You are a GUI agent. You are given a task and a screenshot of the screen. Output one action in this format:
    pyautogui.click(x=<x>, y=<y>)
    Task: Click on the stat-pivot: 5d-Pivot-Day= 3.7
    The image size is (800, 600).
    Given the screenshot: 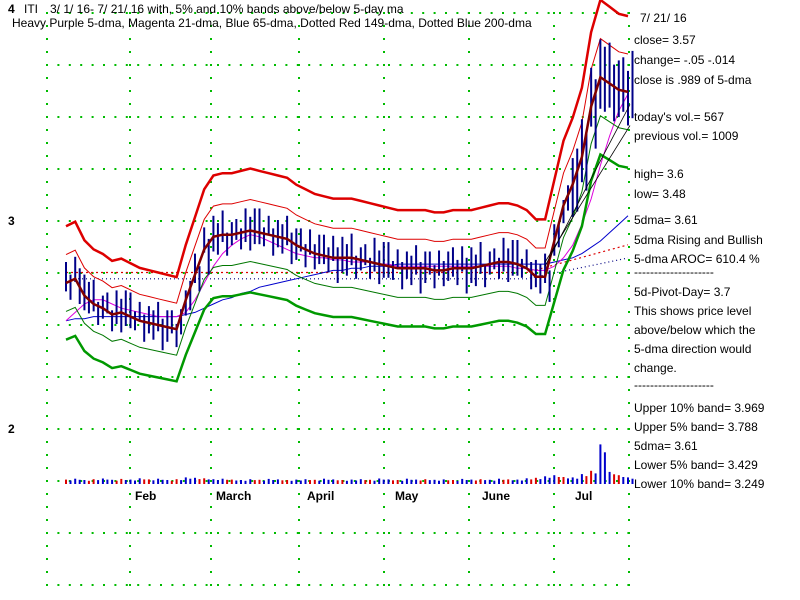 What is the action you would take?
    pyautogui.click(x=682, y=292)
    